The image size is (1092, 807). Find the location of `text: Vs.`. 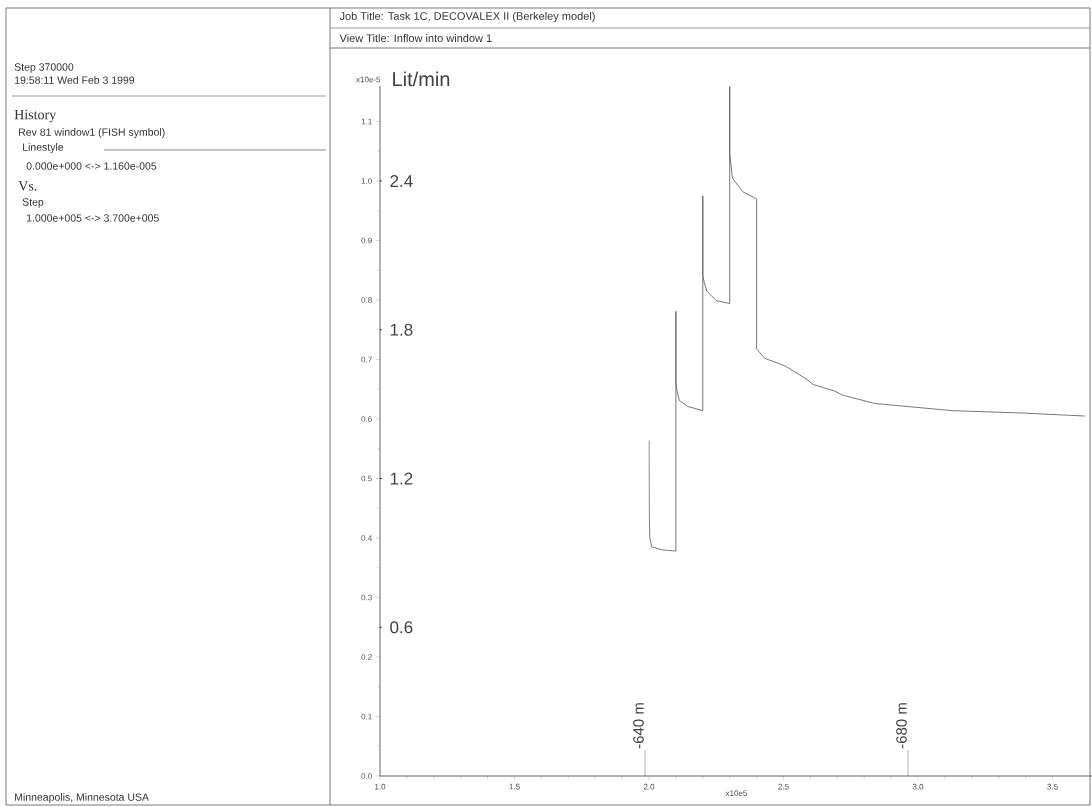

text: Vs. is located at coordinates (27, 186).